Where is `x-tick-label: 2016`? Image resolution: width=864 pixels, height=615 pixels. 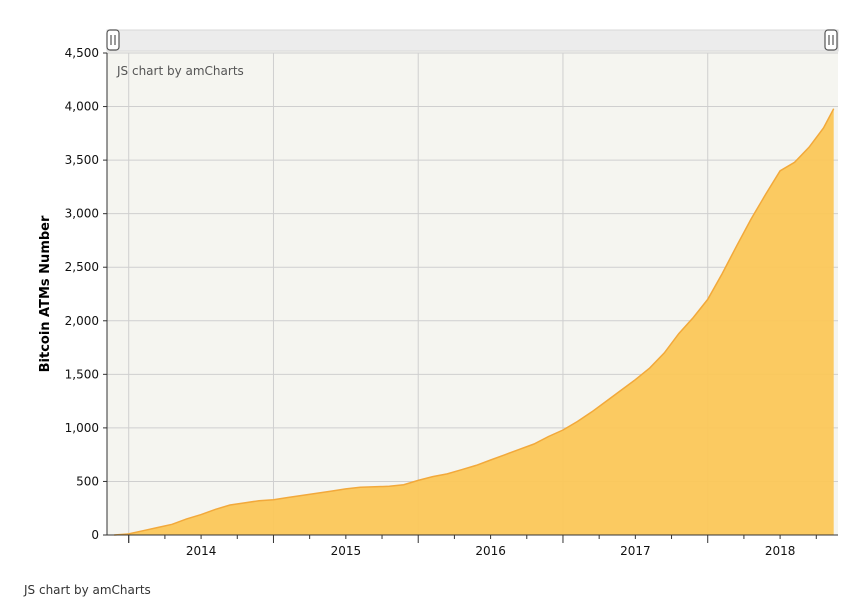 x-tick-label: 2016 is located at coordinates (490, 551).